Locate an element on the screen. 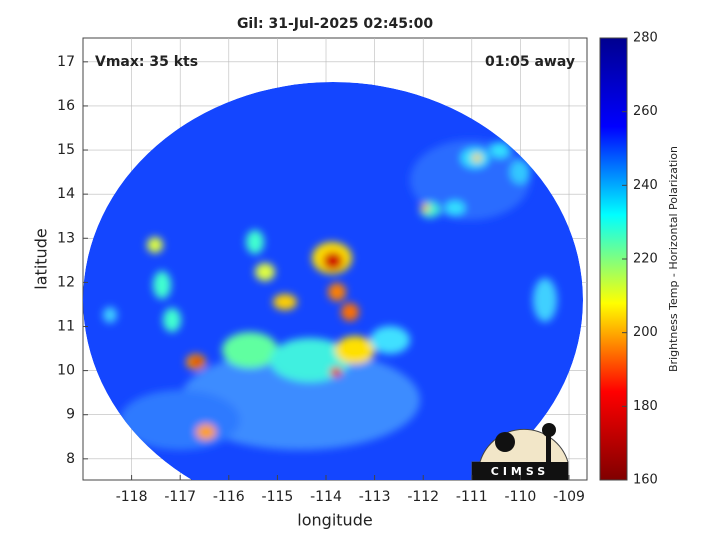 This screenshot has height=540, width=720. x-tick-label: -109 is located at coordinates (569, 497).